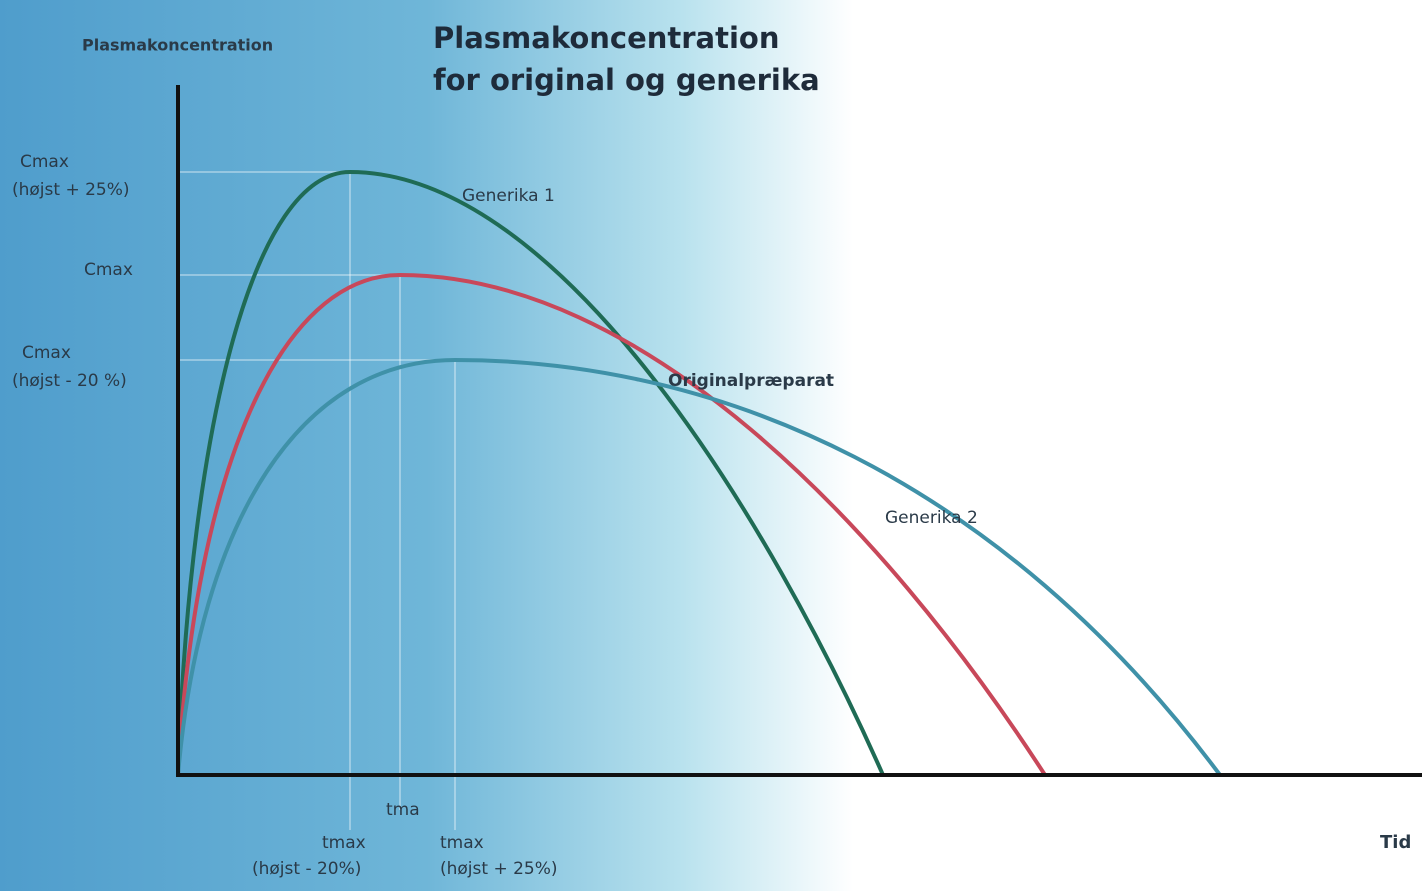 This screenshot has width=1422, height=891. Describe the element at coordinates (177, 45) in the screenshot. I see `y-axis-label: Plasmakoncentration` at that location.